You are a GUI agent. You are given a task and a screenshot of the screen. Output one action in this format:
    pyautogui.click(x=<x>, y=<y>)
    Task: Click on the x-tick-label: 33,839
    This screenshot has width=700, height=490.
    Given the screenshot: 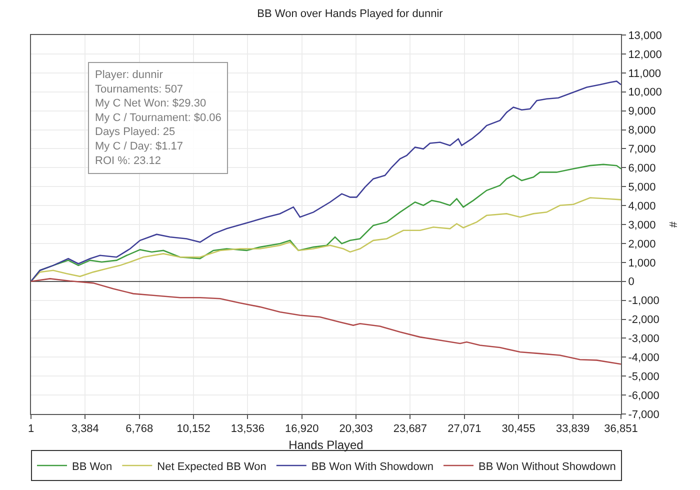 What is the action you would take?
    pyautogui.click(x=573, y=429)
    